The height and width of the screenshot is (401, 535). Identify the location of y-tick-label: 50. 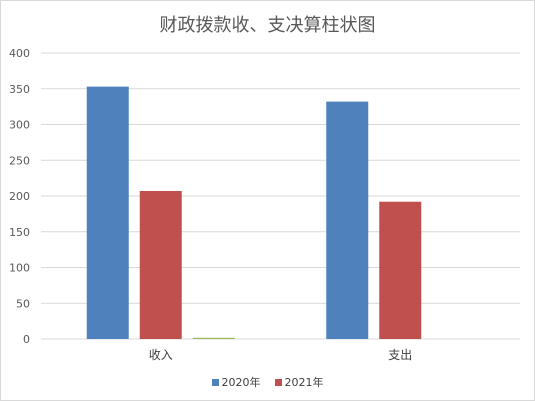
(23, 303).